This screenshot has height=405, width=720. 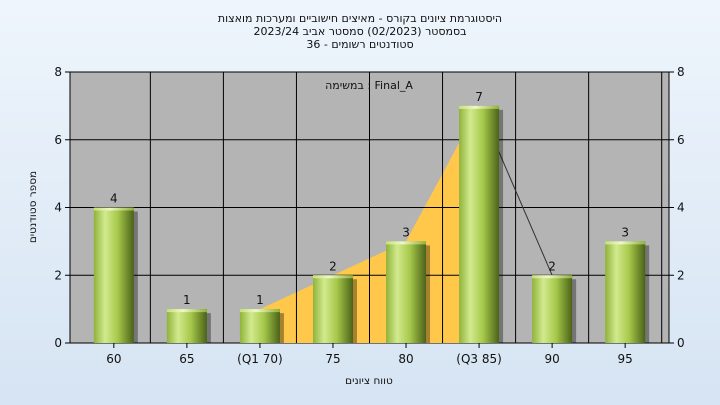 What do you see at coordinates (58, 343) in the screenshot?
I see `y-tick-label: 0` at bounding box center [58, 343].